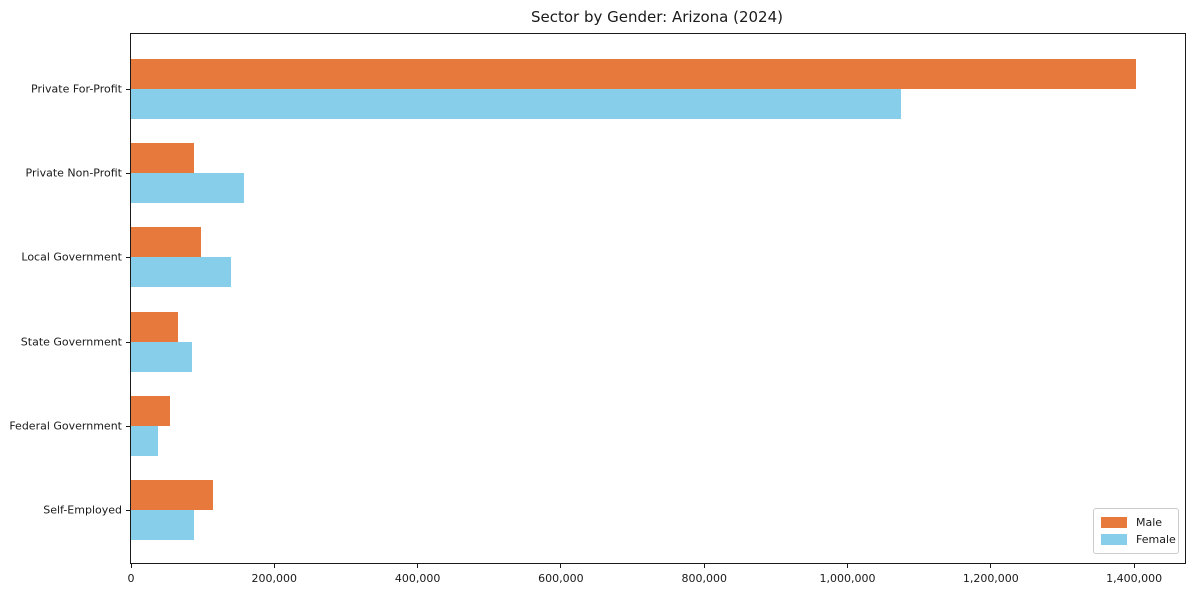  What do you see at coordinates (561, 578) in the screenshot?
I see `x-tick-label: 600,000` at bounding box center [561, 578].